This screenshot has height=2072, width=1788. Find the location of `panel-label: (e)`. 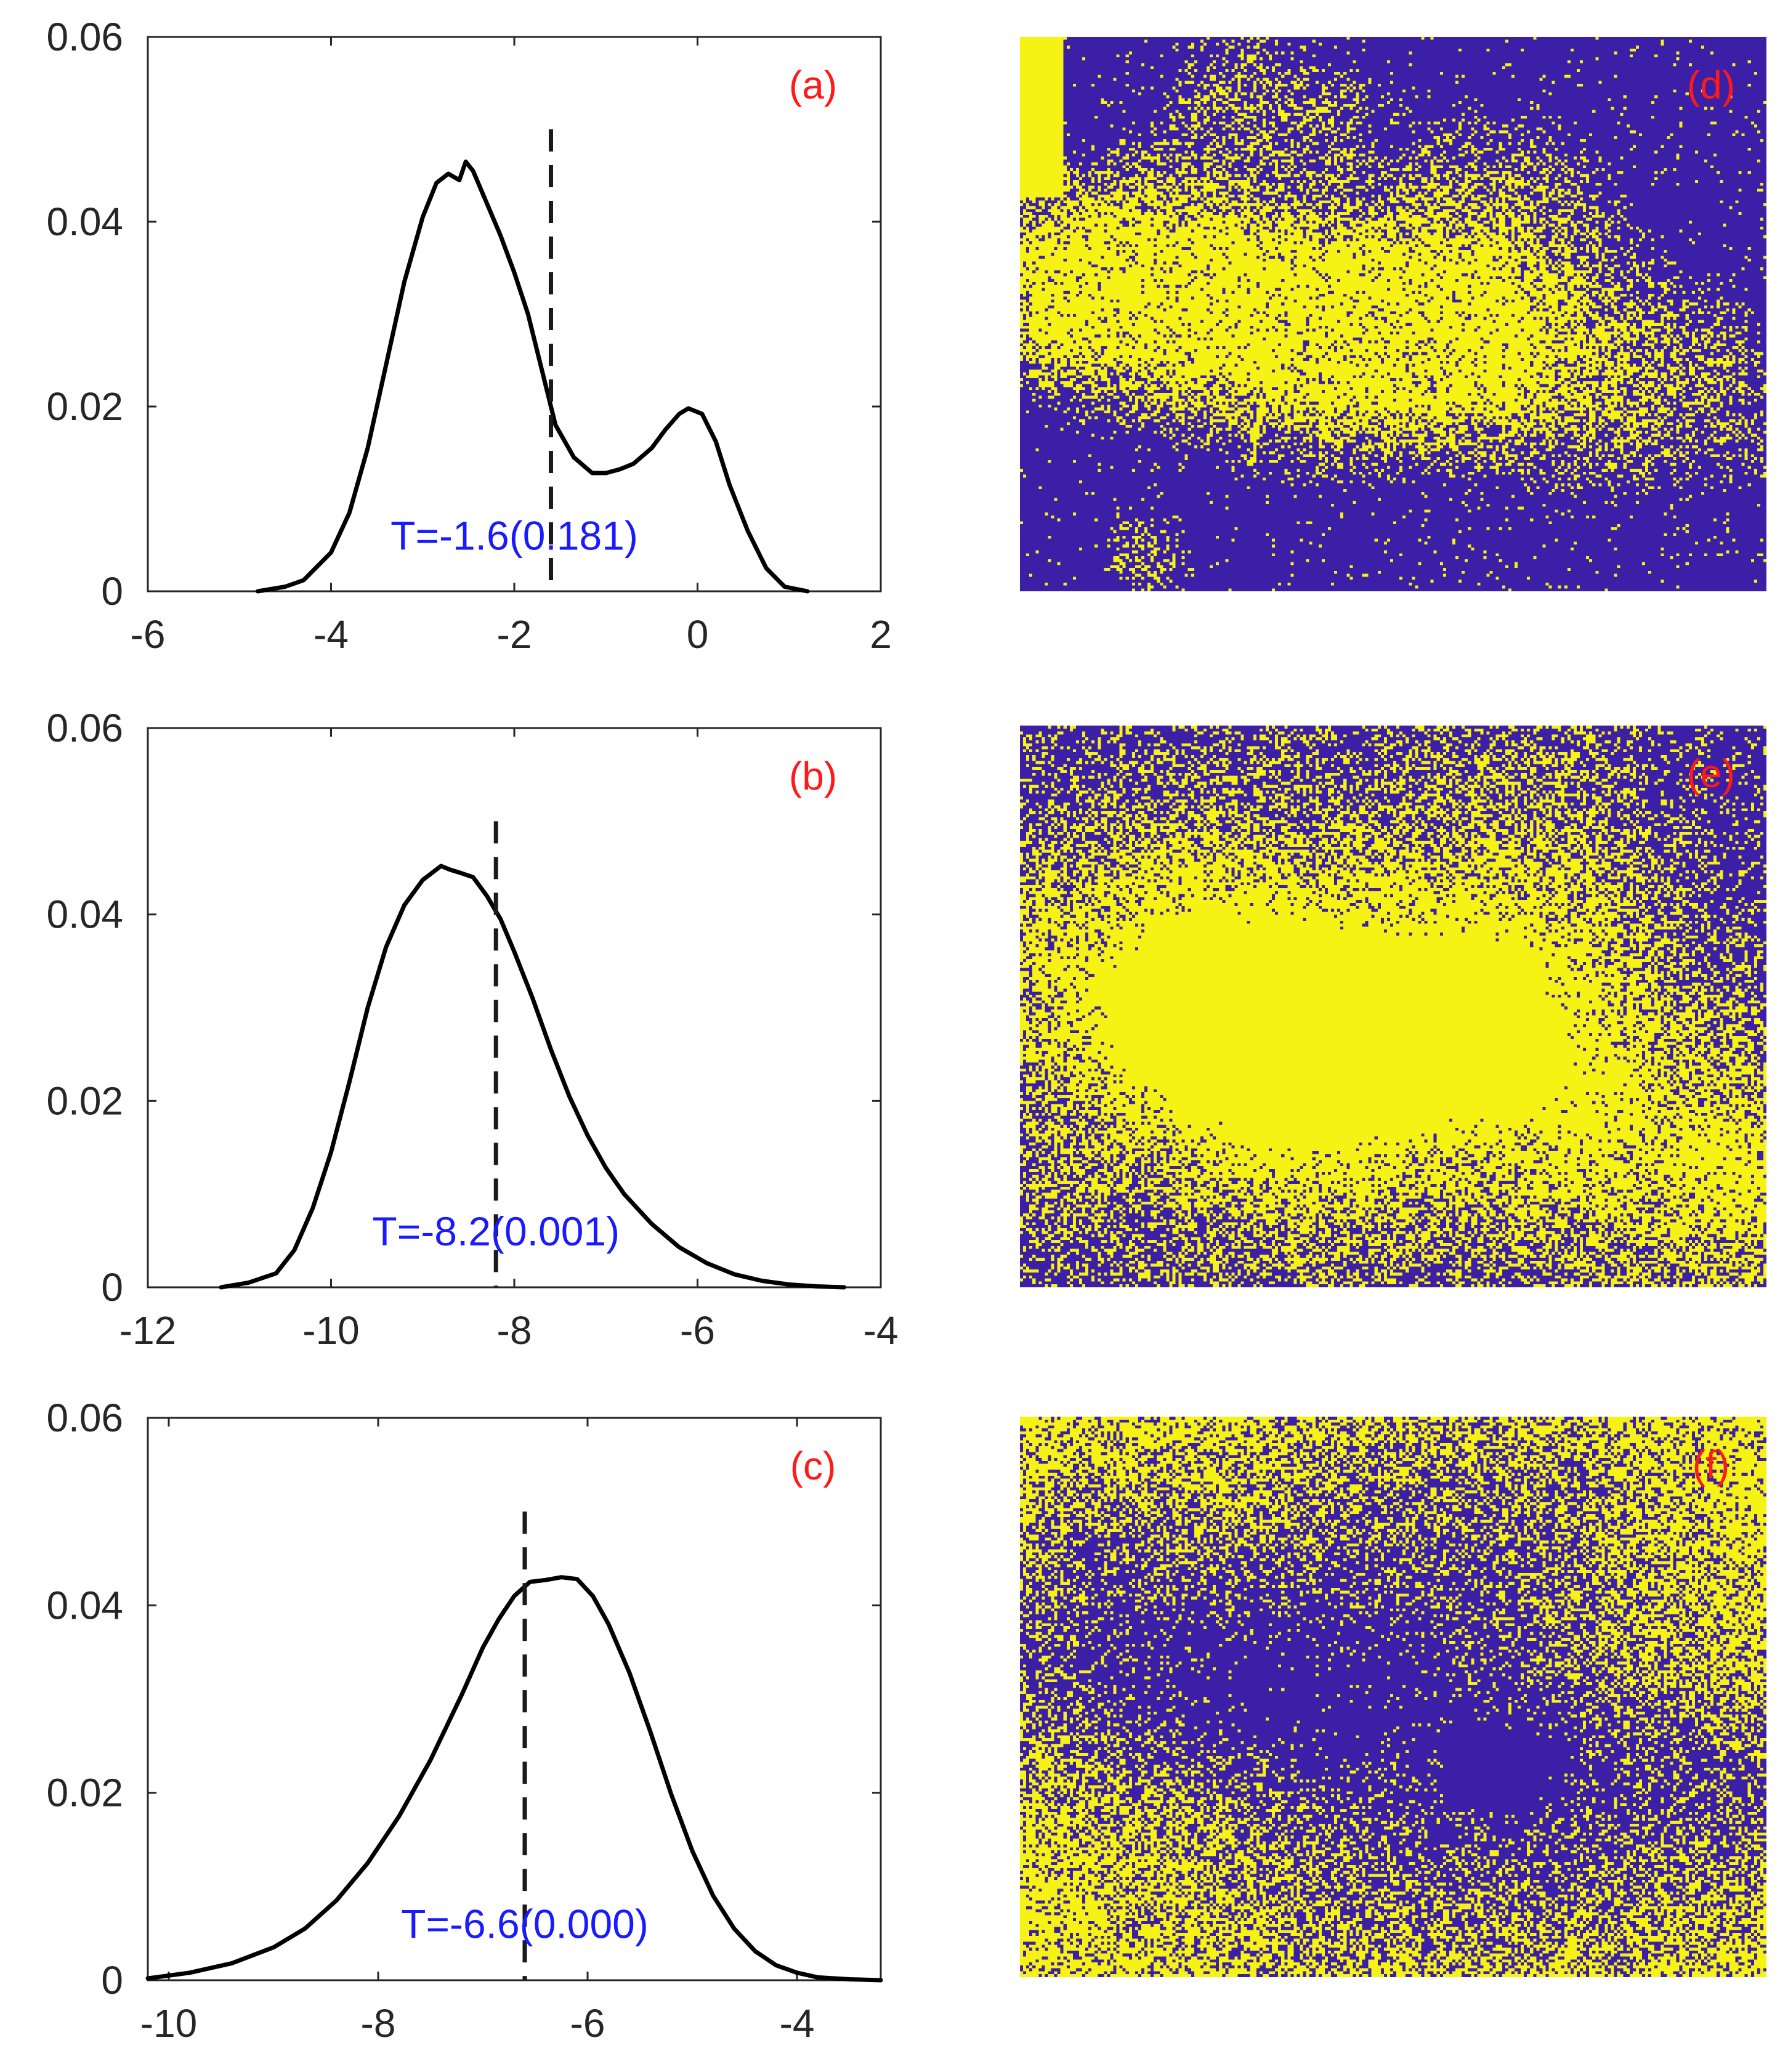

panel-label: (e) is located at coordinates (1711, 773).